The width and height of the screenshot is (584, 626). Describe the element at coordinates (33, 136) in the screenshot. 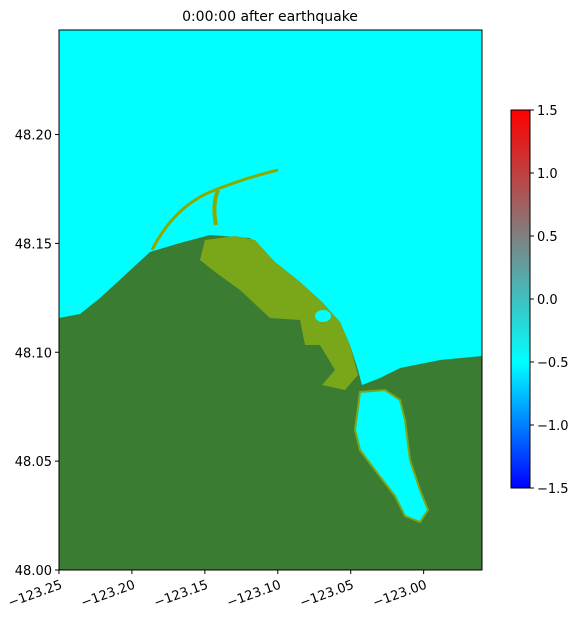

I see `y-tick-label: 48.20` at that location.